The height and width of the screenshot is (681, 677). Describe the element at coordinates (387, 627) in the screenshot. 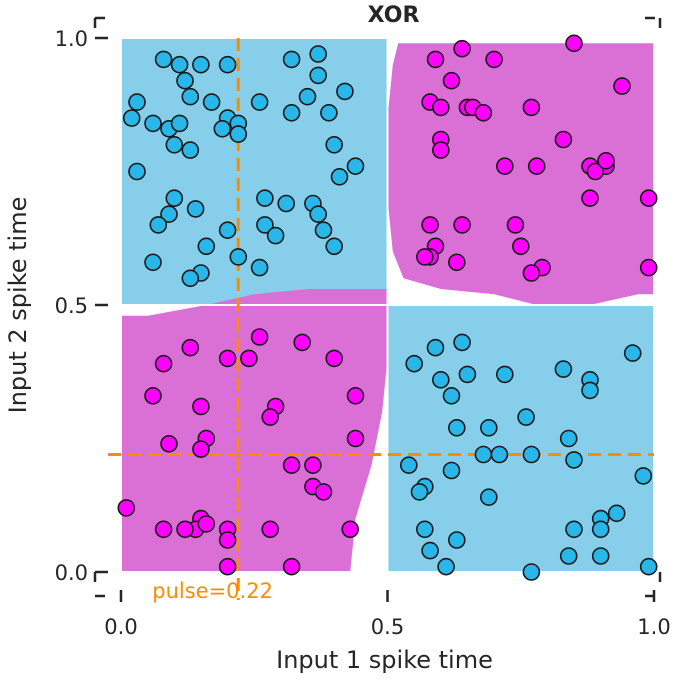

I see `x-tick-label: 0.5` at that location.